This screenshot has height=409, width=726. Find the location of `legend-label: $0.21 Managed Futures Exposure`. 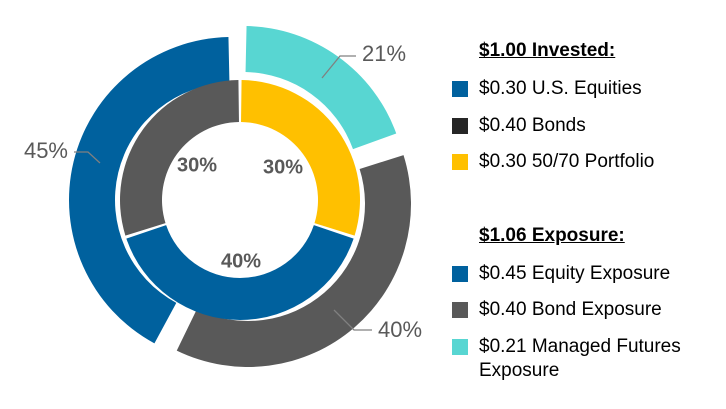

legend-label: $0.21 Managed Futures Exposure is located at coordinates (580, 358).